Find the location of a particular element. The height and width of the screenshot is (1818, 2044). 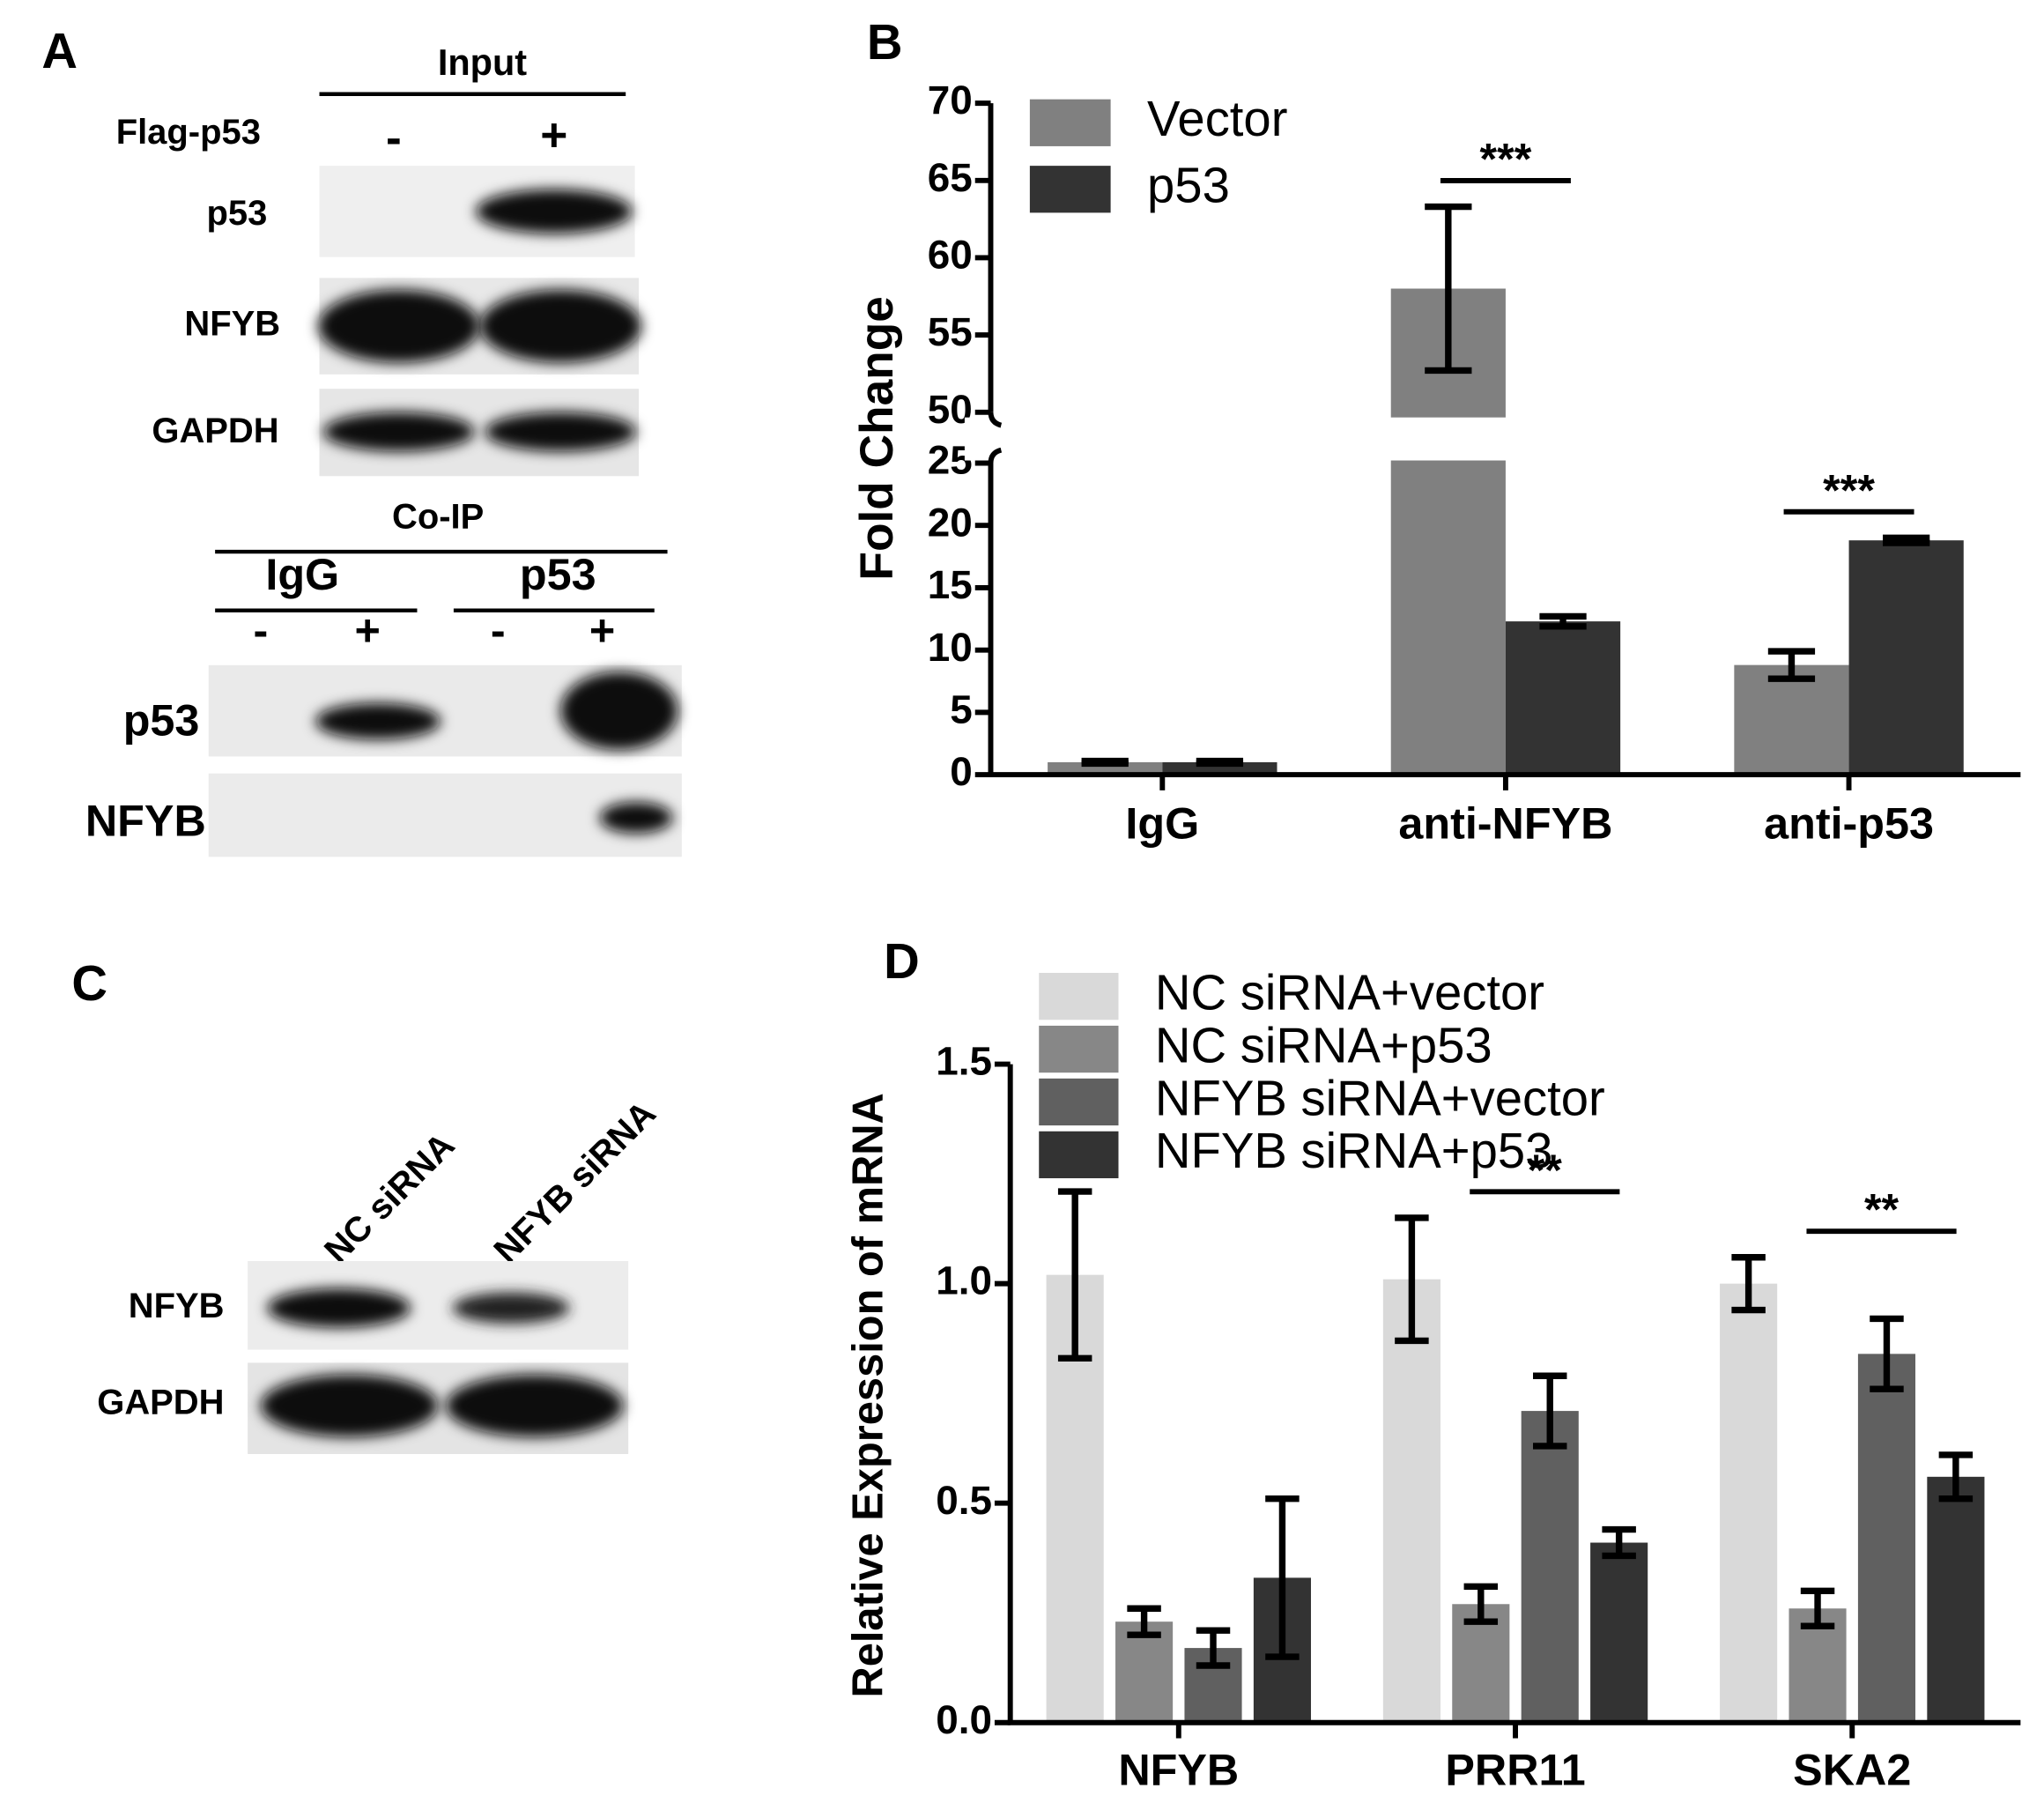

x-tick-label: SKA2 is located at coordinates (1852, 1770).